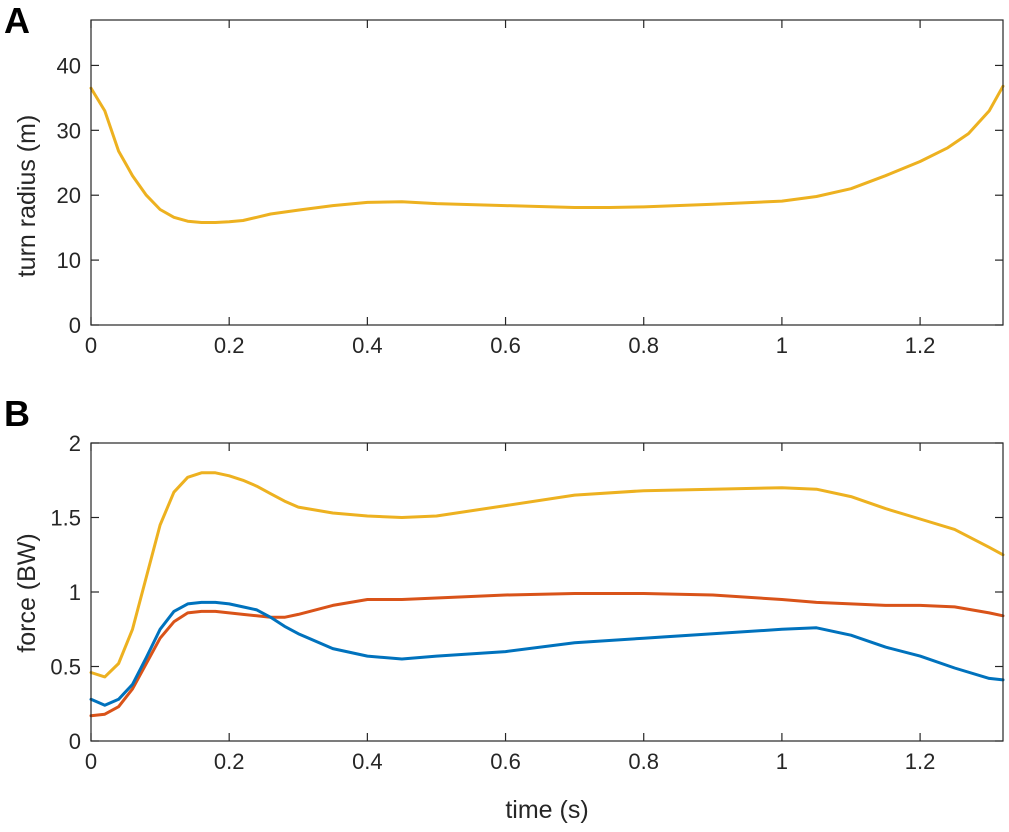  I want to click on panel-b-ytick-label: 1, so click(75, 592).